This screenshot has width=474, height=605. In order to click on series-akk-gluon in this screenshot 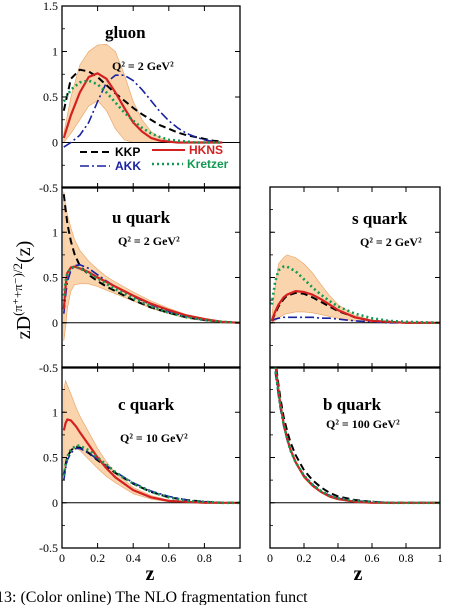, I will do `click(143, 111)`.